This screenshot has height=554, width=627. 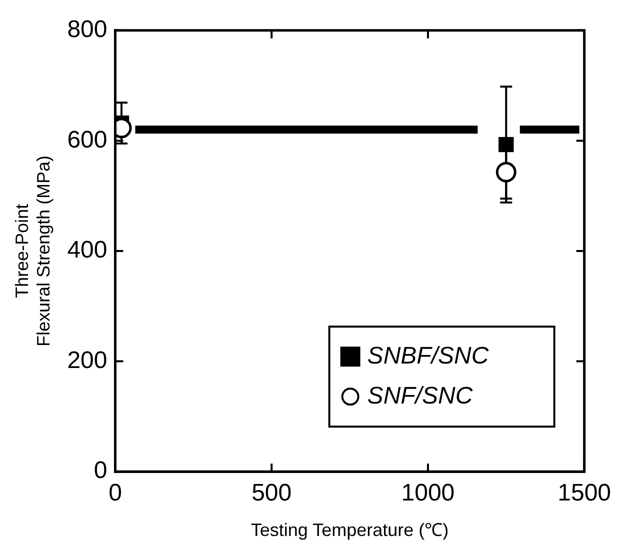 What do you see at coordinates (33, 251) in the screenshot?
I see `y-axis-title: Three-Point Flexural Strength (MPa)` at bounding box center [33, 251].